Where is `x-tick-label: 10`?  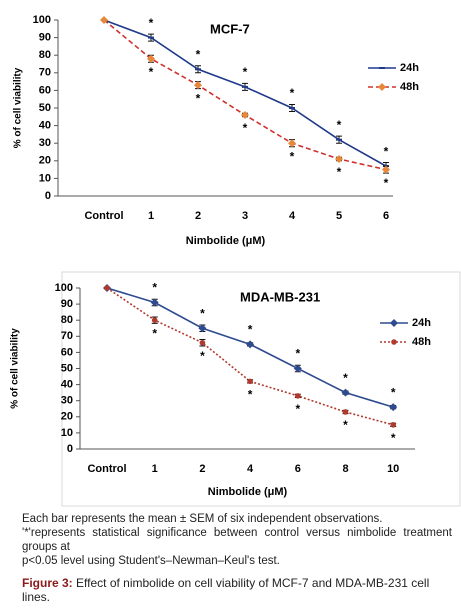 x-tick-label: 10 is located at coordinates (393, 469).